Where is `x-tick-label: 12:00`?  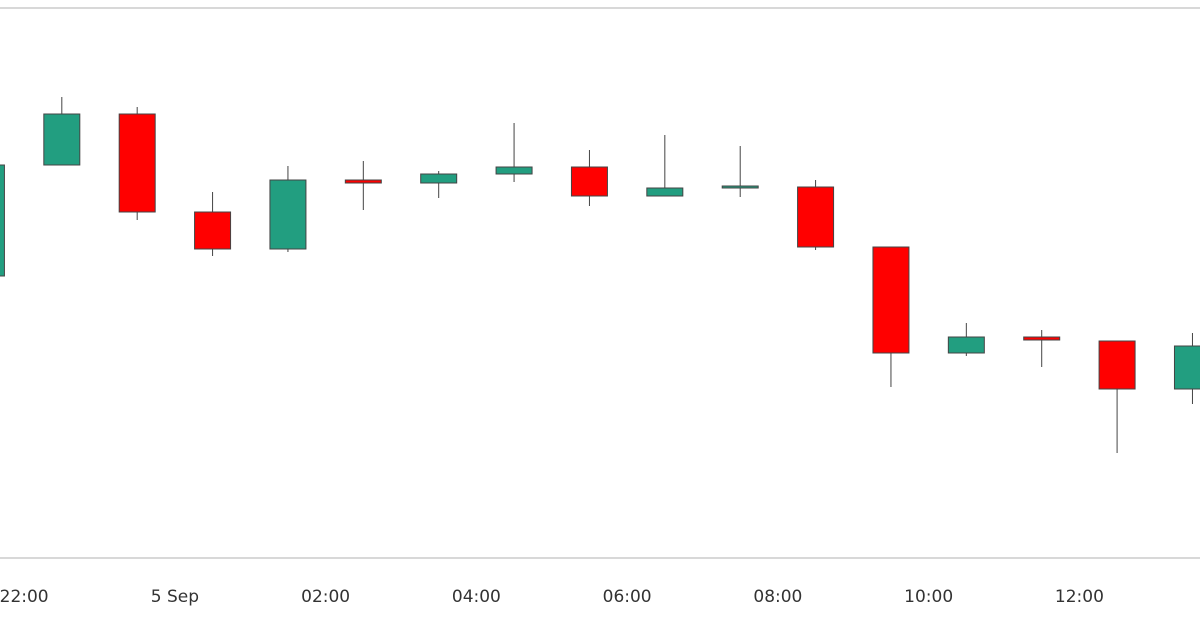 x-tick-label: 12:00 is located at coordinates (1079, 597).